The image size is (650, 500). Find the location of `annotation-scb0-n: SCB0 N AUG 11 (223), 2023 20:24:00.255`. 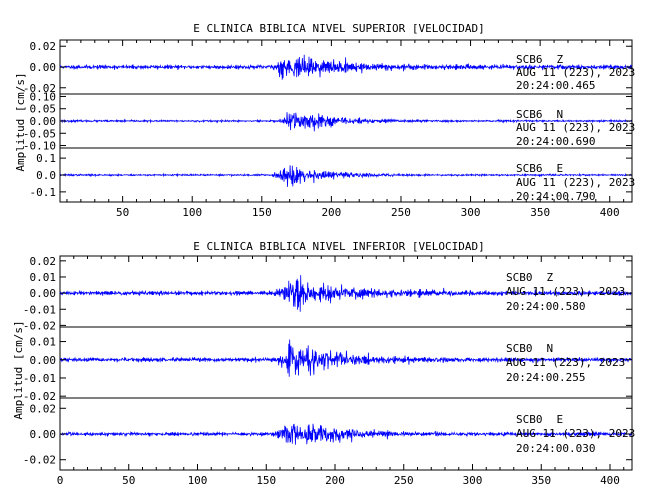

annotation-scb0-n: SCB0 N AUG 11 (223), 2023 20:24:00.255 is located at coordinates (565, 363).